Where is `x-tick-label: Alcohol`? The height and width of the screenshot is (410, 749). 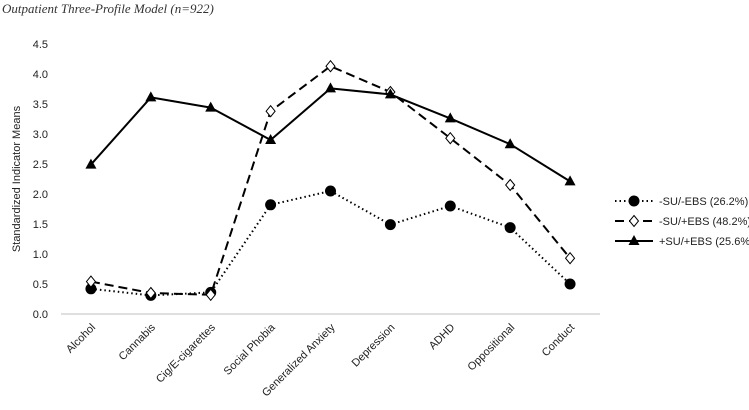 x-tick-label: Alcohol is located at coordinates (81, 339).